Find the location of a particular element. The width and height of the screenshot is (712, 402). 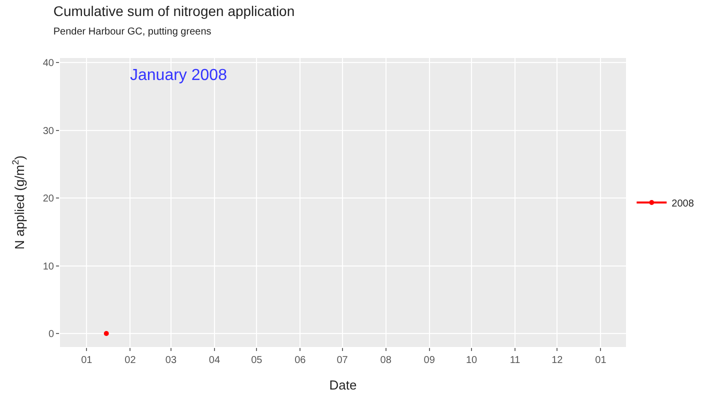

chart-title: Cumulative sum of nitrogen application is located at coordinates (174, 11).